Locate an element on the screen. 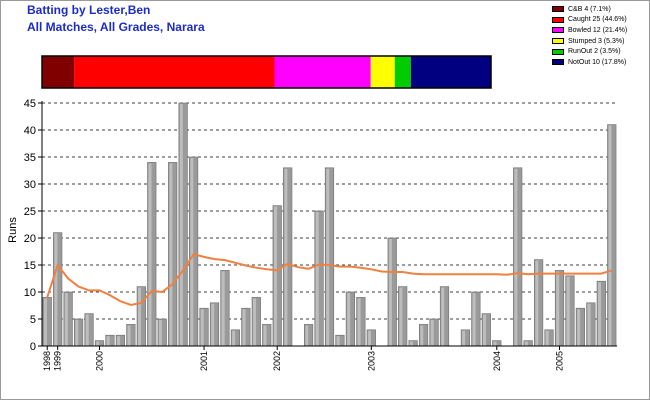 Image resolution: width=650 pixels, height=400 pixels. y-tick-label: 15 is located at coordinates (30, 266).